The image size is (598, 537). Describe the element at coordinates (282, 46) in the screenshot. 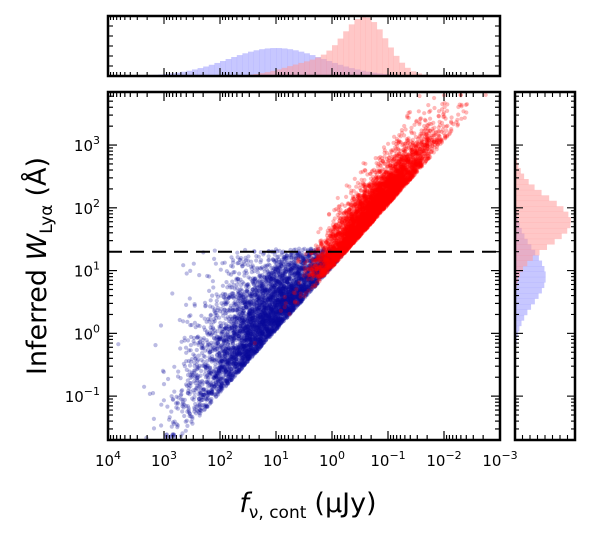

I see `top-histogram-bars` at that location.